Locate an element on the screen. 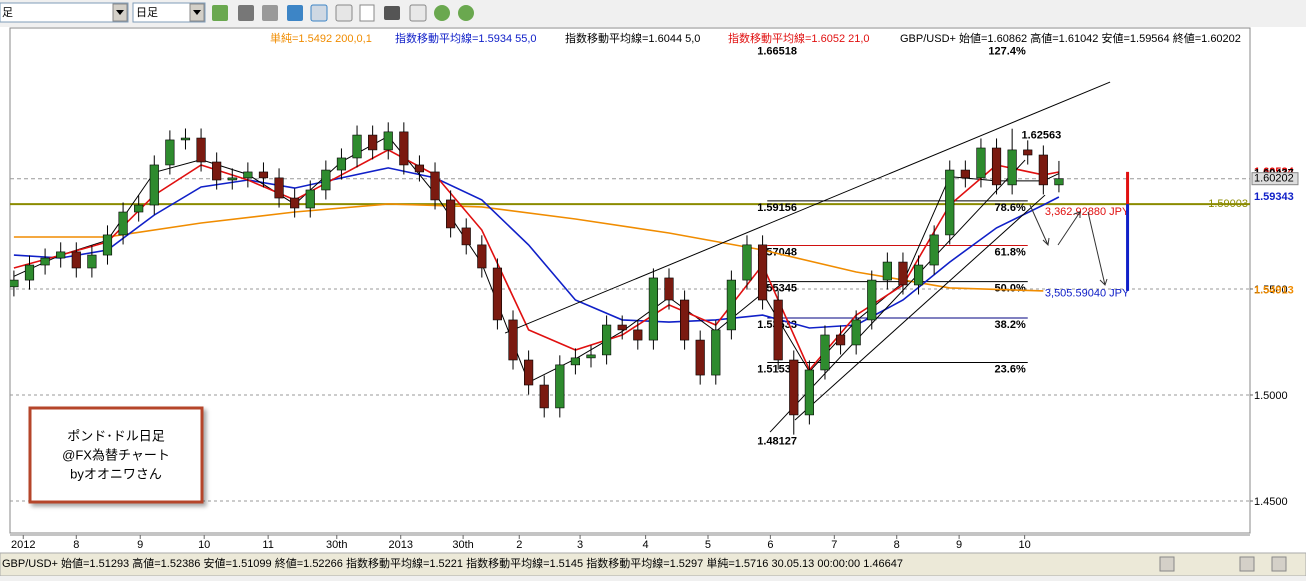 The image size is (1306, 581). x-tick-label: 7 is located at coordinates (834, 545).